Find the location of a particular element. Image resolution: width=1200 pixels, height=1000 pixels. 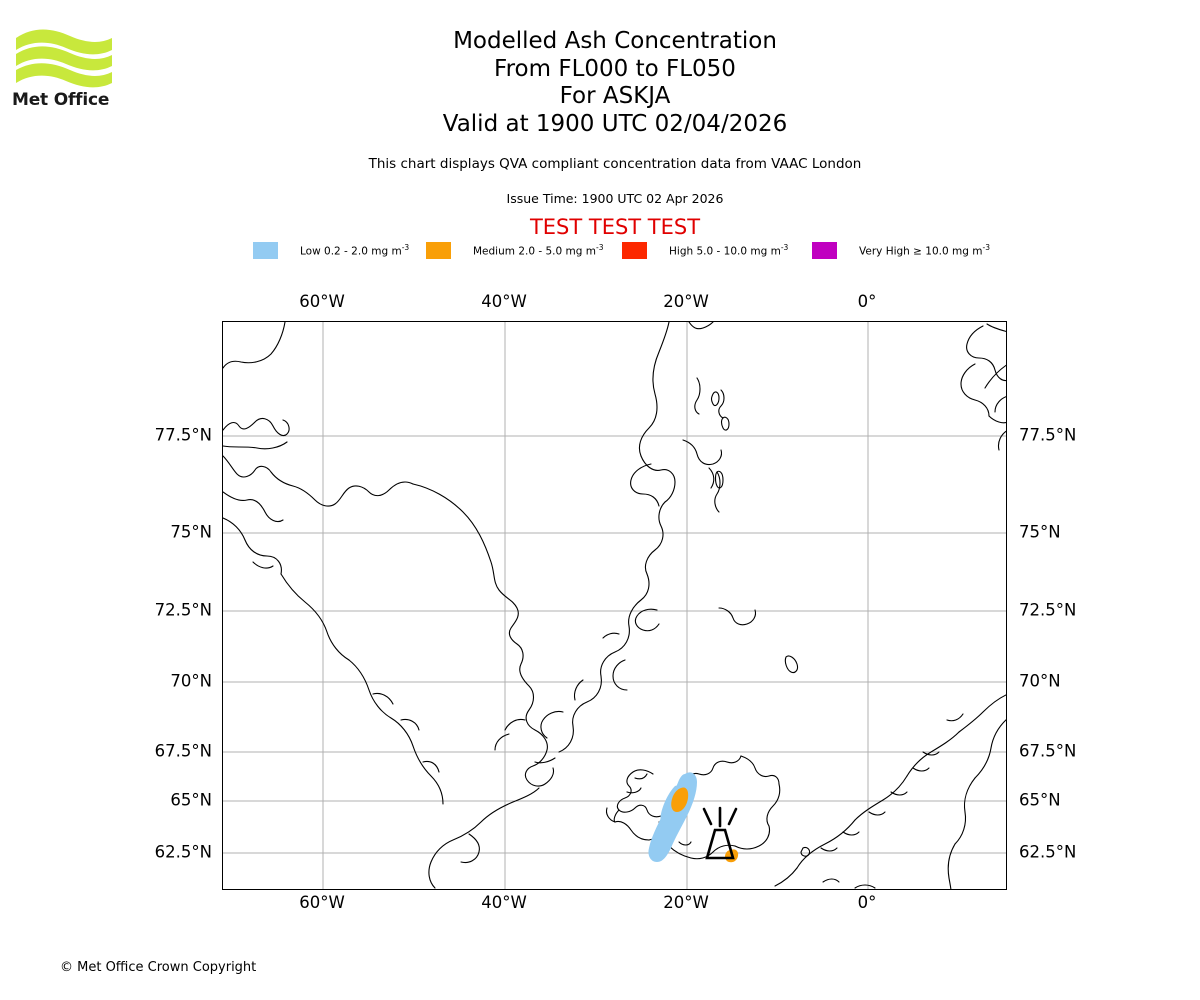

title-line-1: Modelled Ash Concentration is located at coordinates (615, 41).